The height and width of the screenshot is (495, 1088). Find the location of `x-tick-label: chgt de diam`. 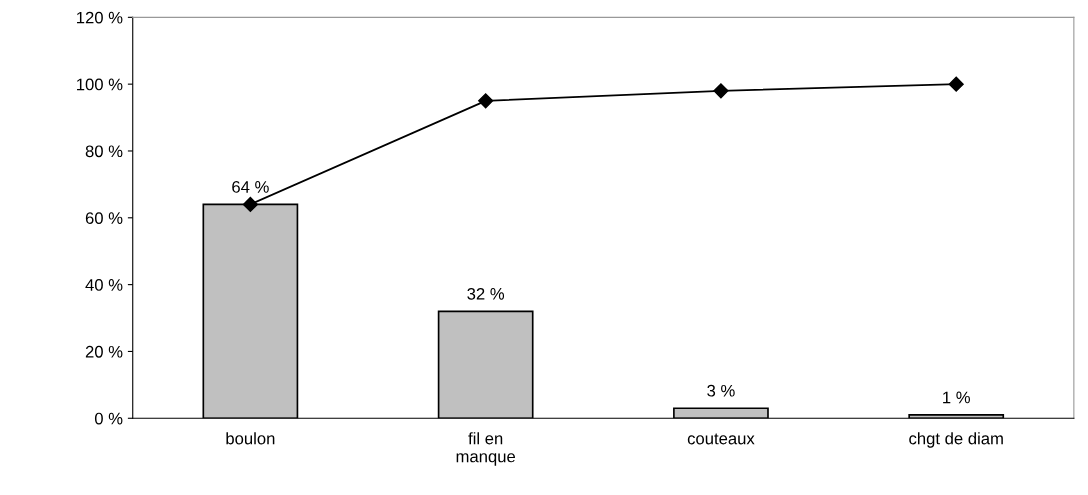

x-tick-label: chgt de diam is located at coordinates (956, 440).